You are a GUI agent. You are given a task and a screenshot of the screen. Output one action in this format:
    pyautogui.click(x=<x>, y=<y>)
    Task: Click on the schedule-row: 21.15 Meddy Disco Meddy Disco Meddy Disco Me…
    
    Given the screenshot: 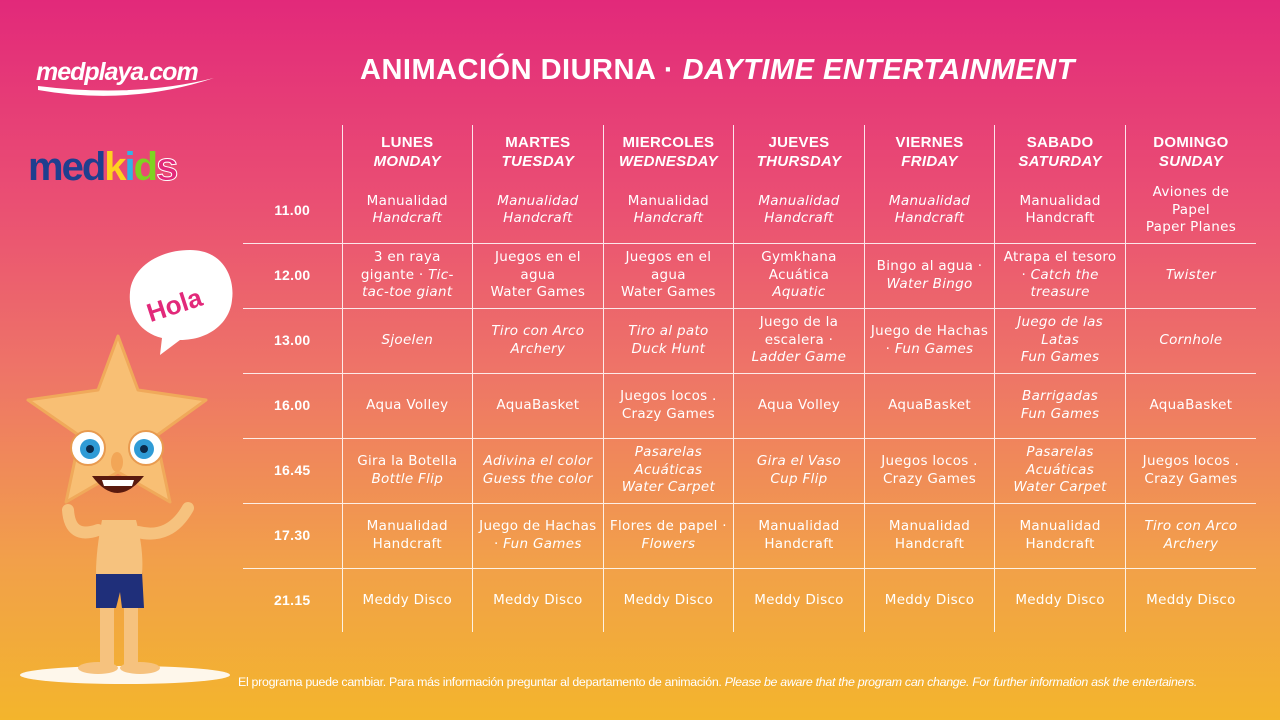 What is the action you would take?
    pyautogui.click(x=749, y=599)
    